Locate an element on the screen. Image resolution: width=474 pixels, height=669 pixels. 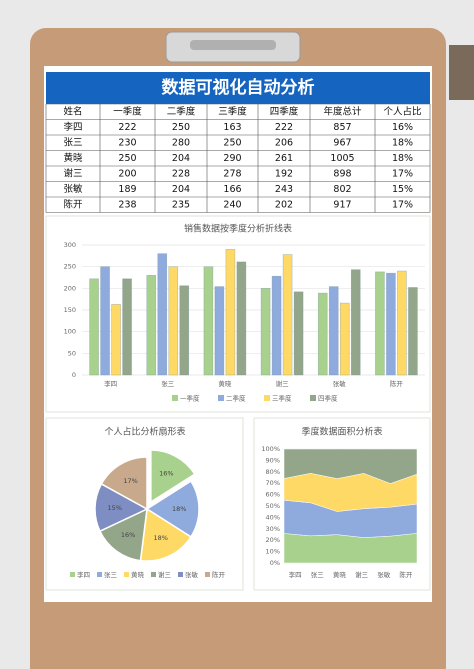
y-tick-label: 80% is located at coordinates (273, 472).